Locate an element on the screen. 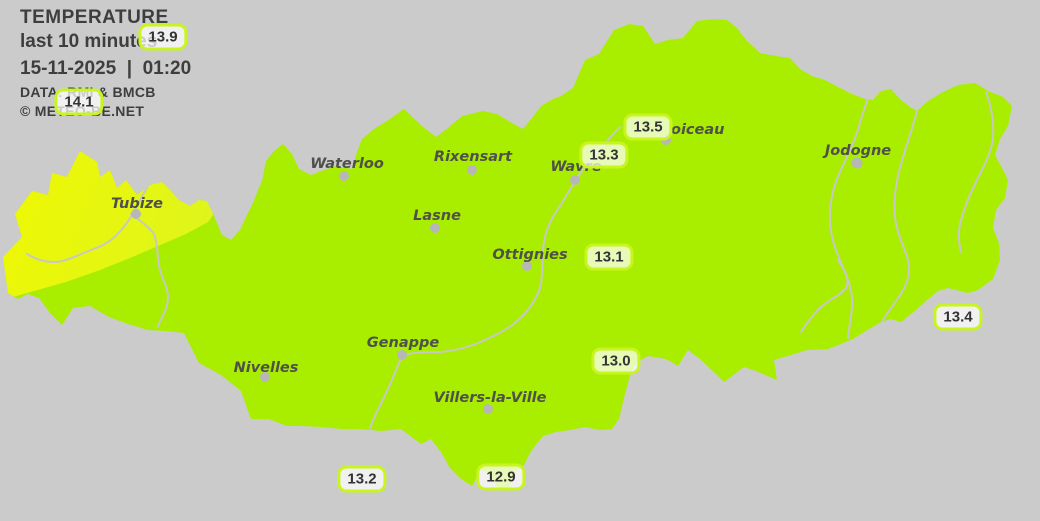 The width and height of the screenshot is (1040, 521). temp-badge-14-1: 14.1 is located at coordinates (79, 102).